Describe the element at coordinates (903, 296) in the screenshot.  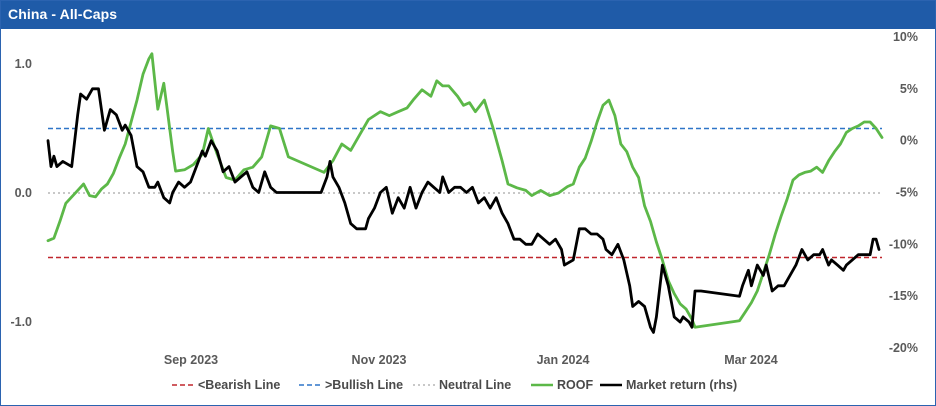
I see `y-right-tick-label: -15%` at that location.